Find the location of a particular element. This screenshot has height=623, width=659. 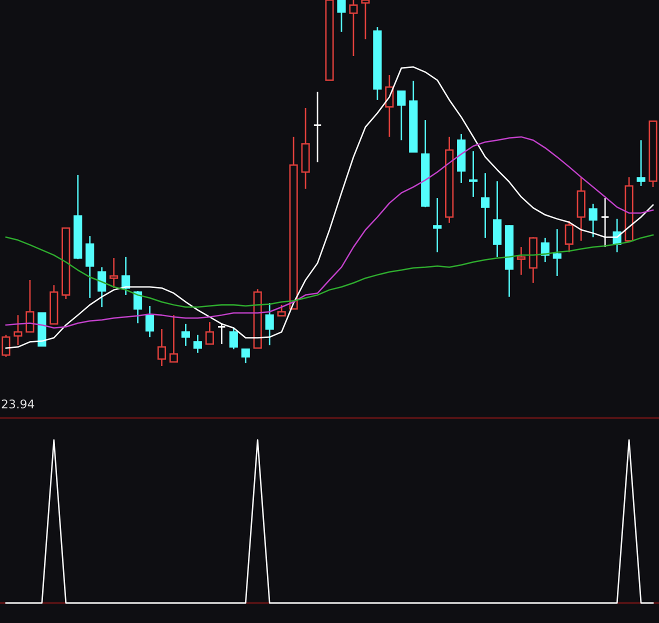

text: 23.94 is located at coordinates (18, 403).